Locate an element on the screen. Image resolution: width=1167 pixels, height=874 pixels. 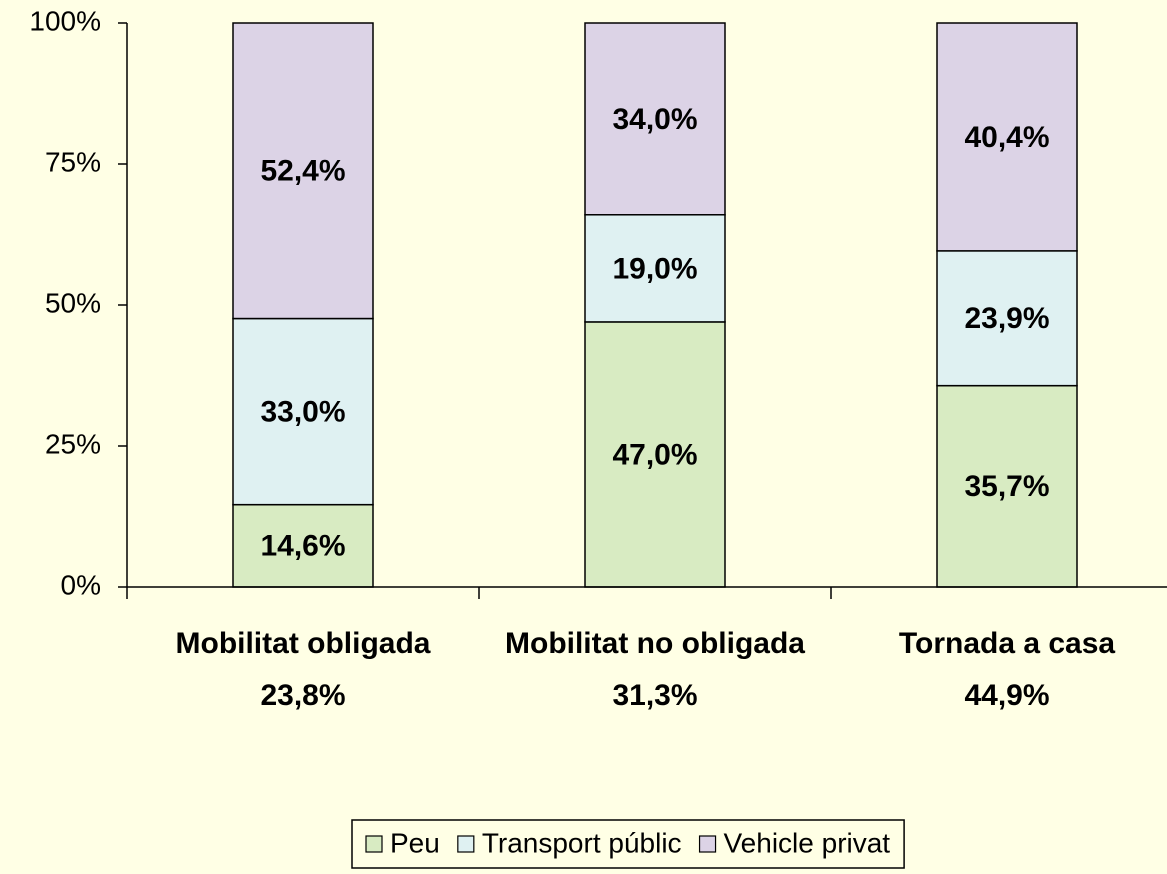
y-tick-label: 25% is located at coordinates (73, 443).